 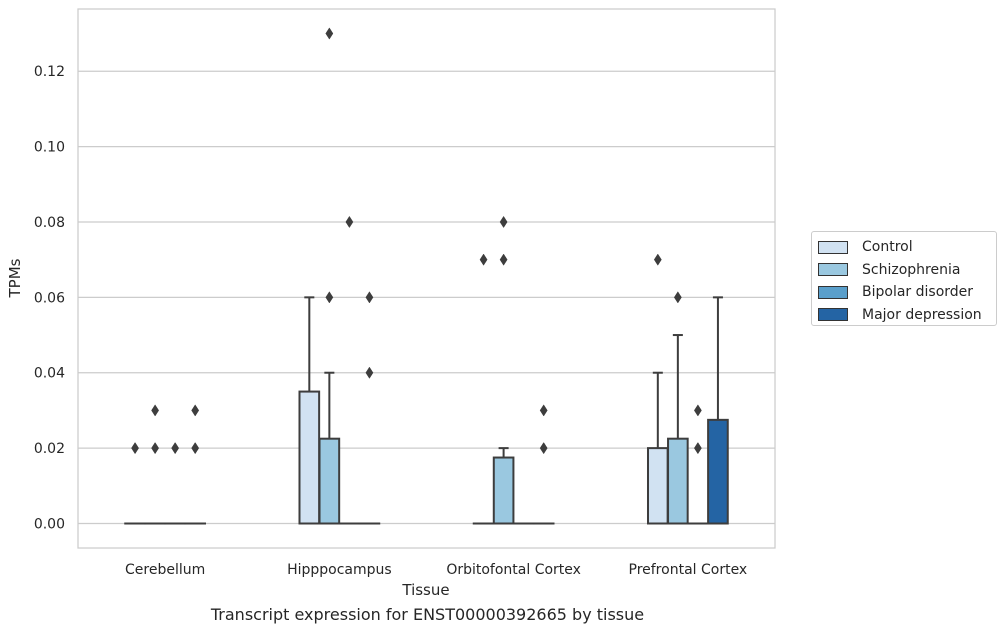 I want to click on box-schizophrenia-cerebellum, so click(x=155, y=464).